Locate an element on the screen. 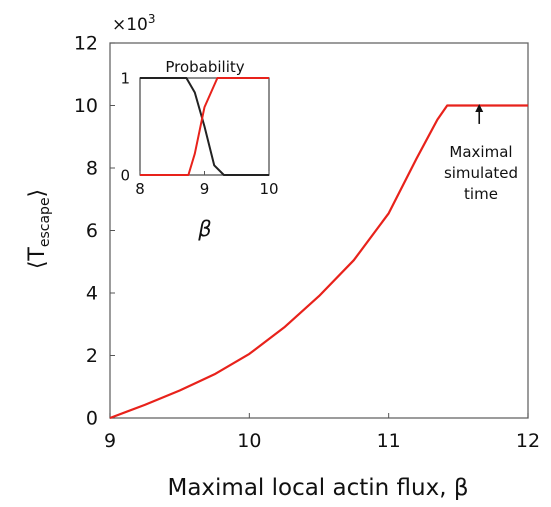  main-y-tick-label: 2 is located at coordinates (92, 356).